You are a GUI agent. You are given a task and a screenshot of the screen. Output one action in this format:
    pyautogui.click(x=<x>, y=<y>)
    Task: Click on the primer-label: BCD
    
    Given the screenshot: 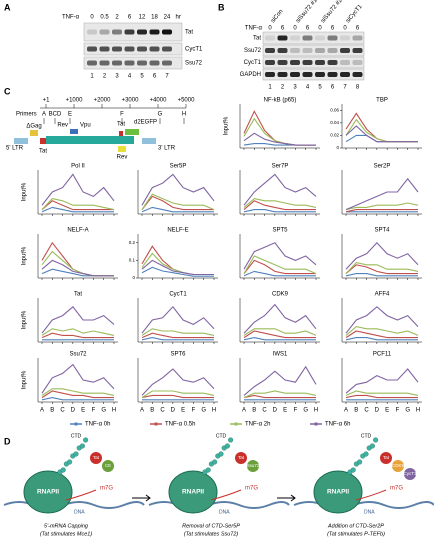 What is the action you would take?
    pyautogui.click(x=55, y=115)
    